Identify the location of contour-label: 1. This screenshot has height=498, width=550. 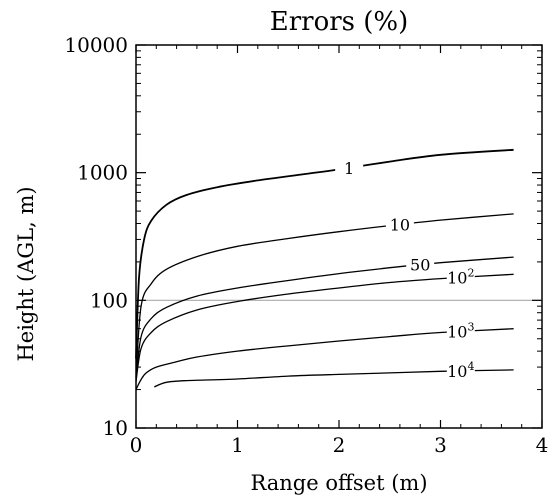
(349, 168).